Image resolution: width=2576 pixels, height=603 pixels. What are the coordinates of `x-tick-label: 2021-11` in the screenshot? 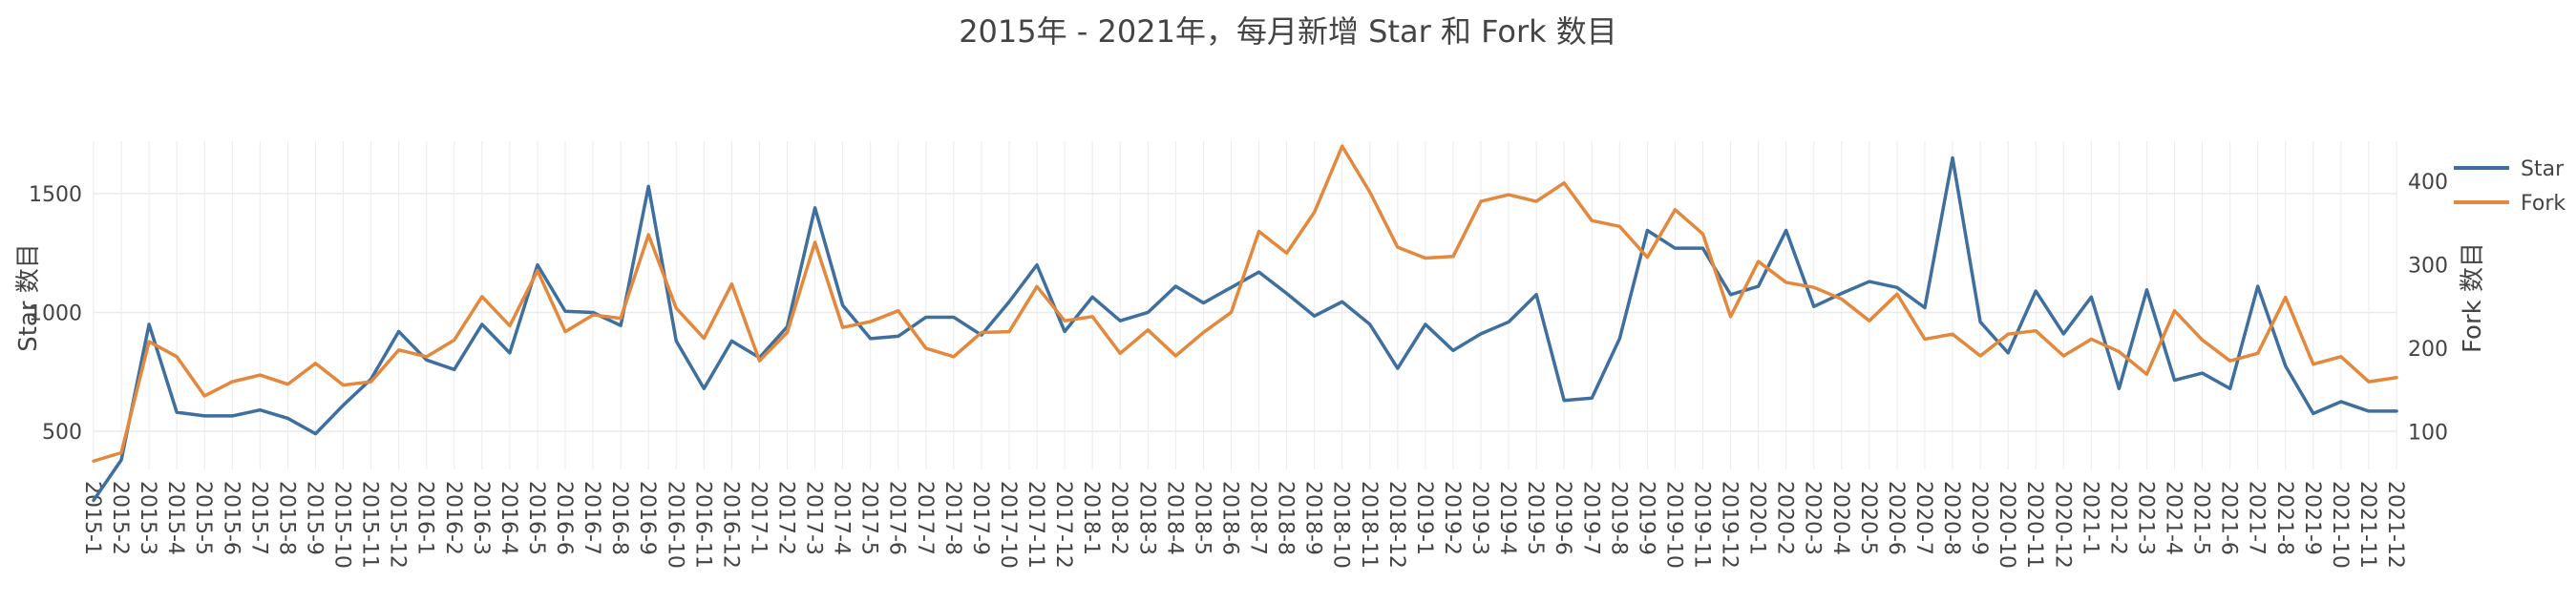 It's located at (2367, 525).